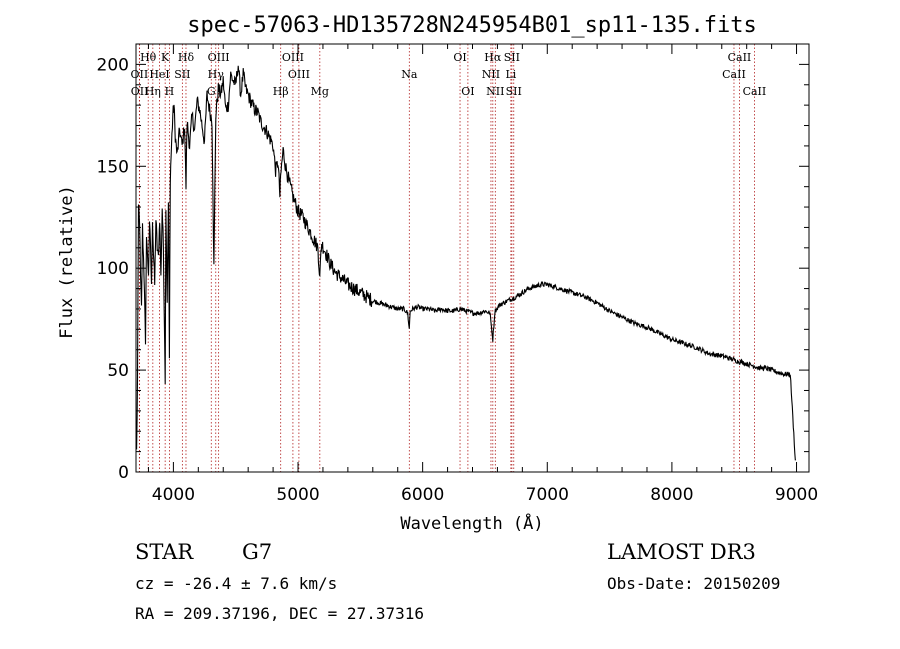  Describe the element at coordinates (671, 495) in the screenshot. I see `x-tick-label: 8000` at that location.